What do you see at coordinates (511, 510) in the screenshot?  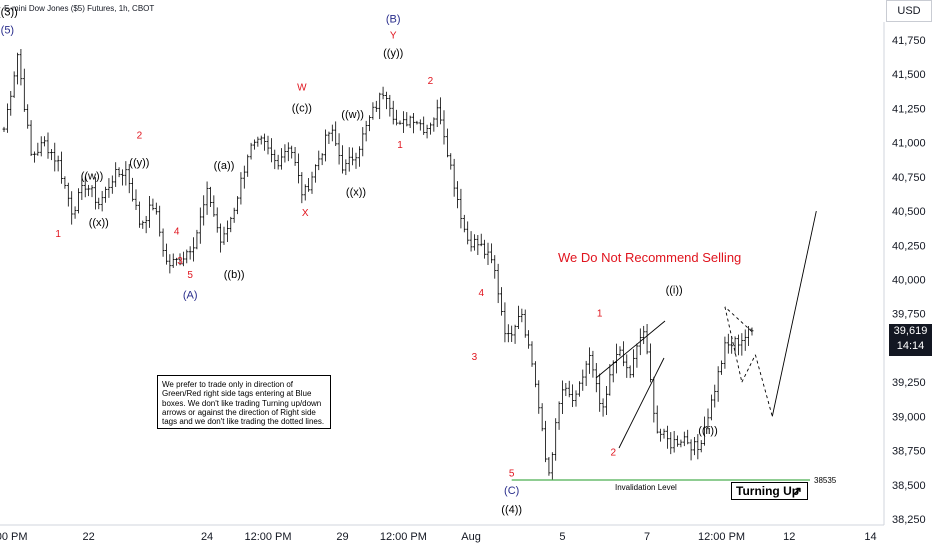 I see `wave-label: ((4))` at bounding box center [511, 510].